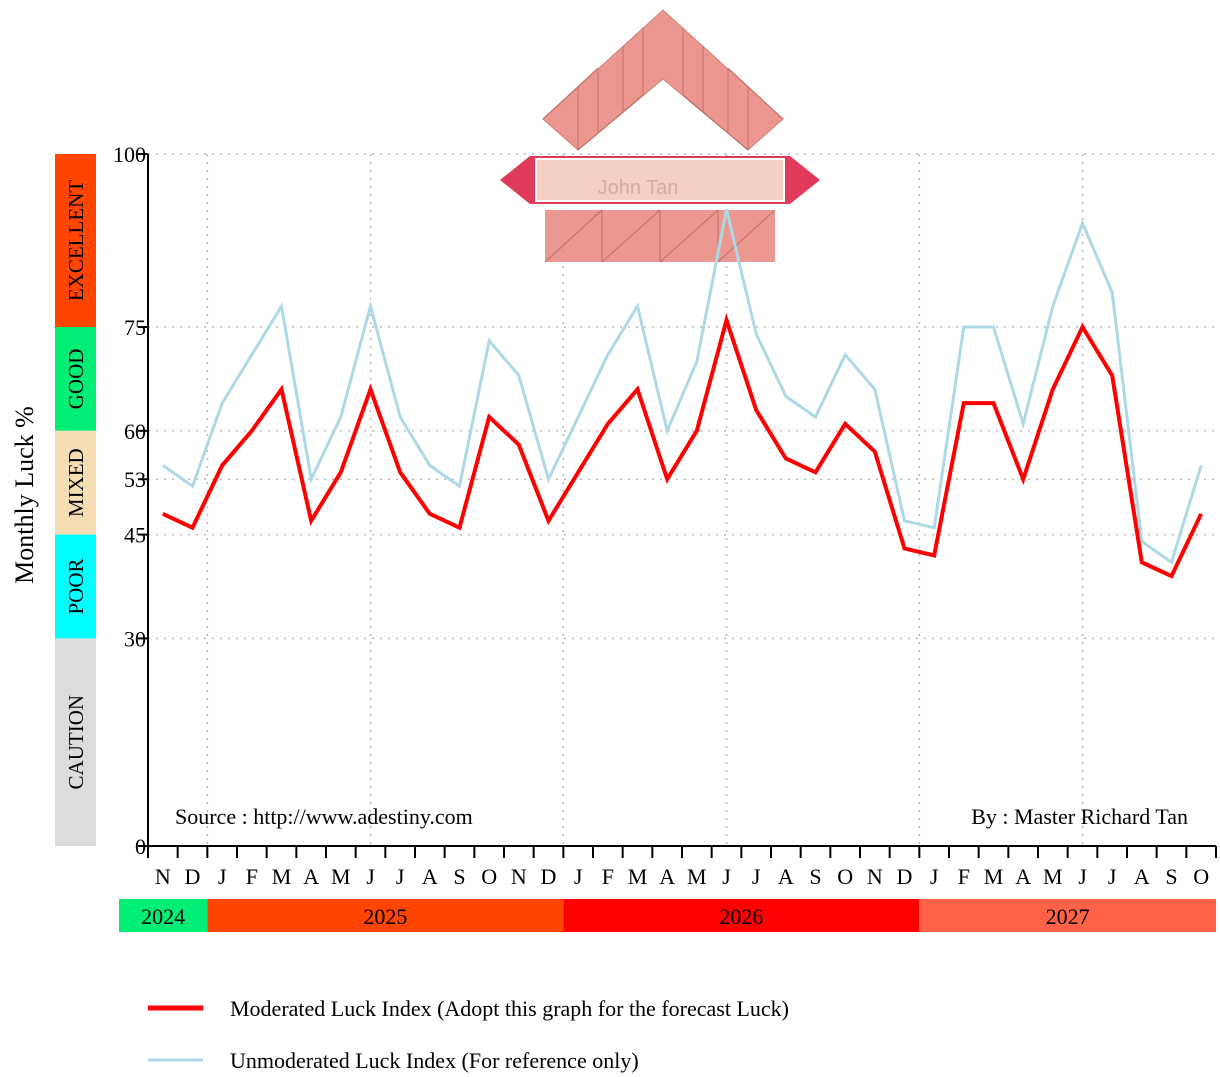 The height and width of the screenshot is (1077, 1220). Describe the element at coordinates (135, 535) in the screenshot. I see `y-tick-label: 45` at that location.